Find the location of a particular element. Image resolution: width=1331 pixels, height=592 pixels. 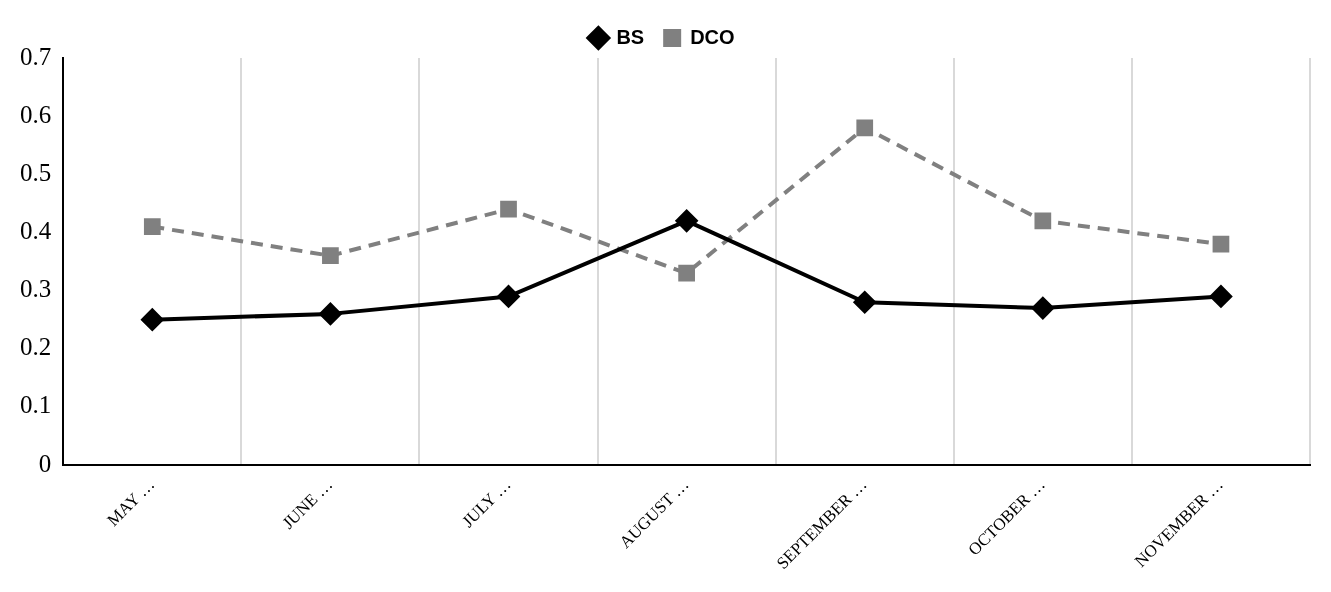

y-tick-label: 0 is located at coordinates (45, 463).